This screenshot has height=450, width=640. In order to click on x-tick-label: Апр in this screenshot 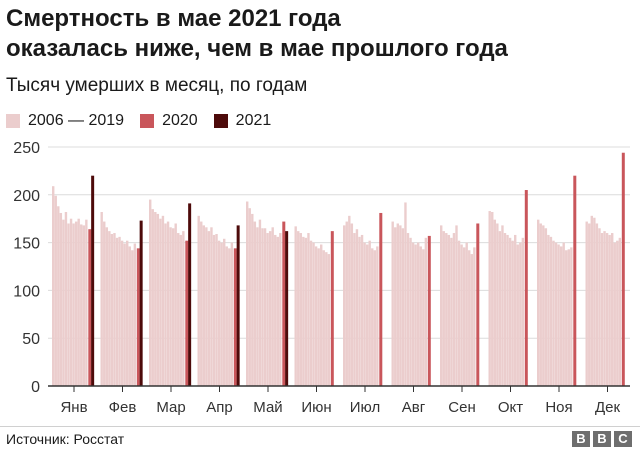, I will do `click(219, 407)`.